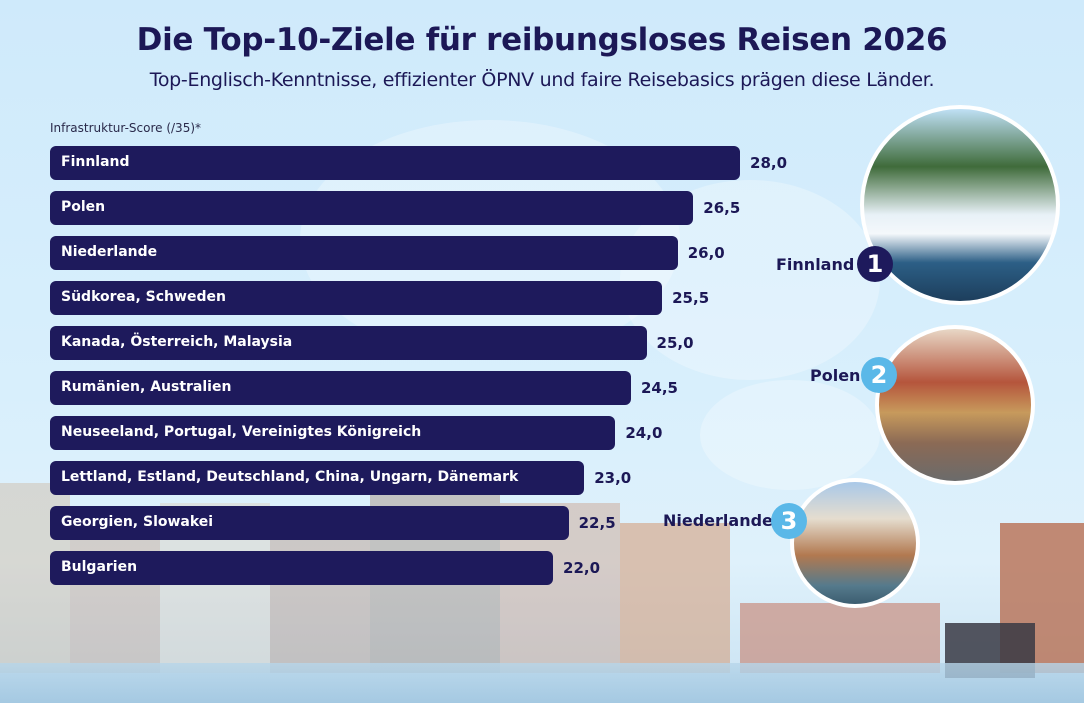  I want to click on bar-value-label: 28,0, so click(769, 163).